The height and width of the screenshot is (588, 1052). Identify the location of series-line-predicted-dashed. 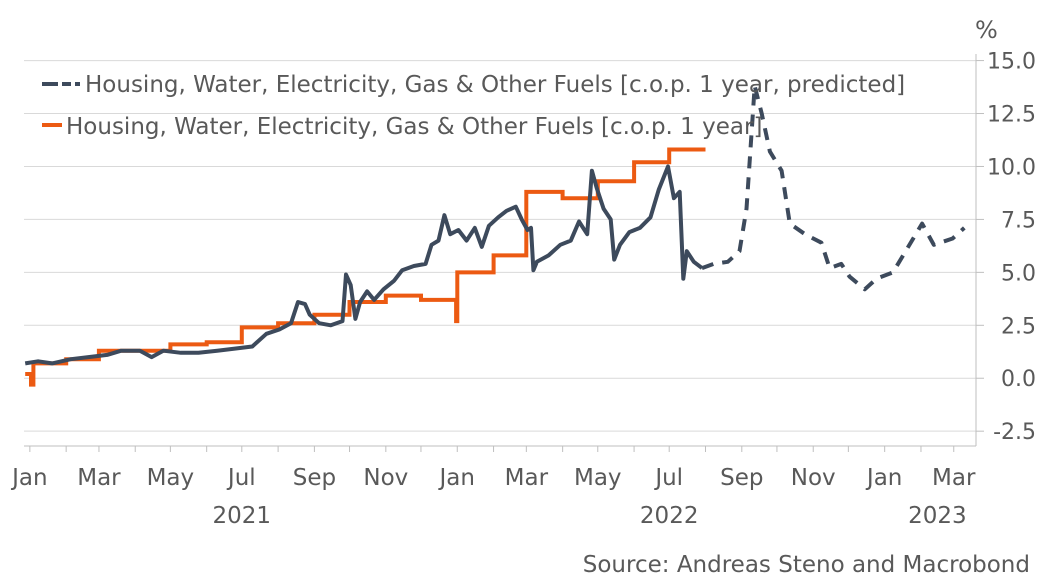
(833, 188).